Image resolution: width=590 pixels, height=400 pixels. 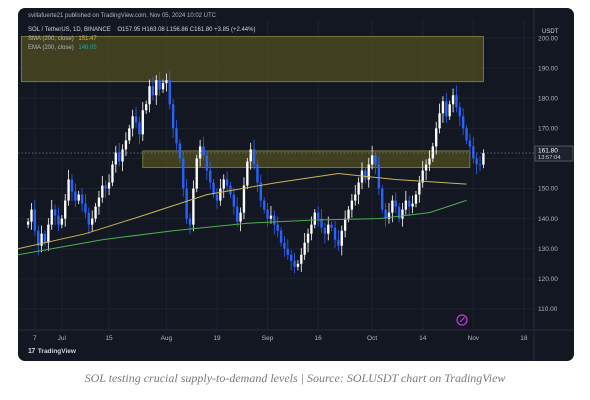 I want to click on ema-line, so click(x=242, y=227).